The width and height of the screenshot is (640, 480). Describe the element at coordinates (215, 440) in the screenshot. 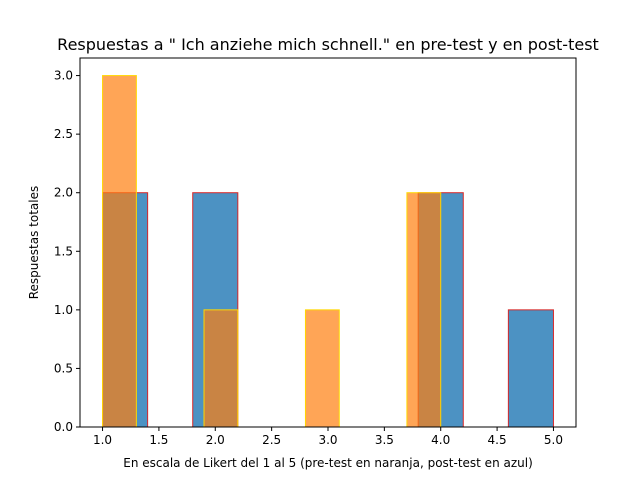

I see `x-tick-label: 2.0` at that location.